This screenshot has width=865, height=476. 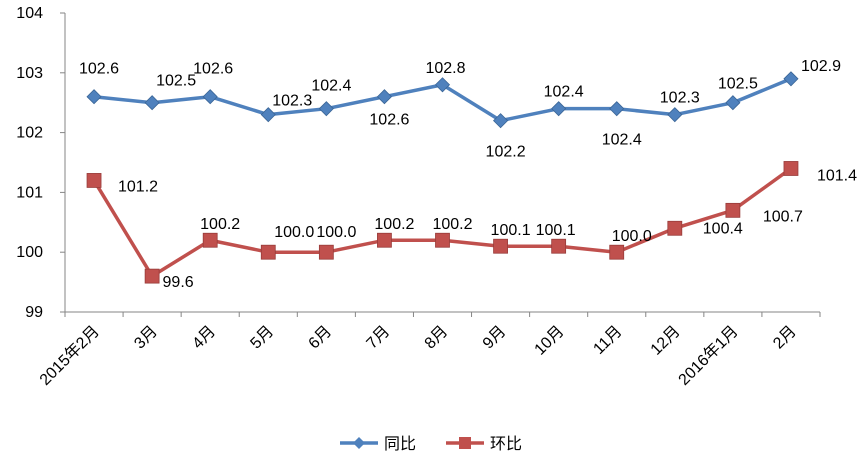 What do you see at coordinates (400, 443) in the screenshot?
I see `legend-label: 同比` at bounding box center [400, 443].